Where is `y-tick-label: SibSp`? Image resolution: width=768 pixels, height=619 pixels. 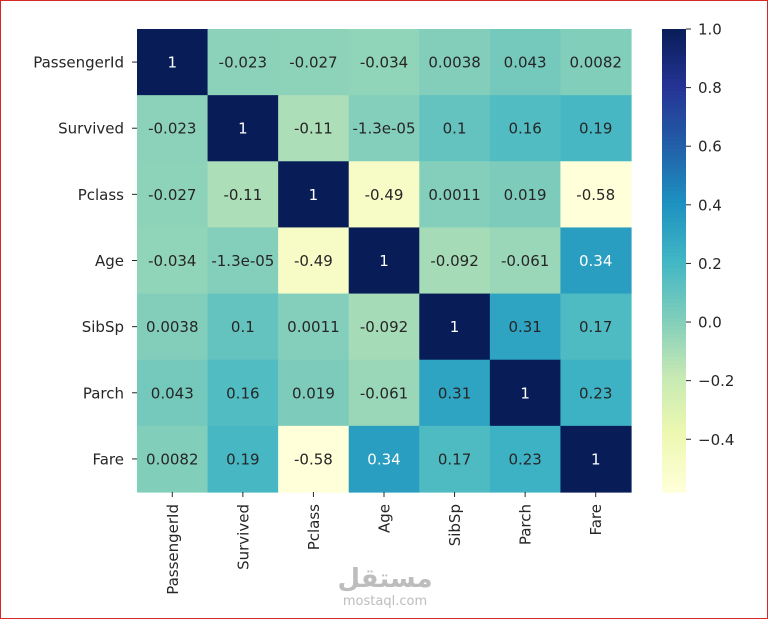 y-tick-label: SibSp is located at coordinates (103, 327).